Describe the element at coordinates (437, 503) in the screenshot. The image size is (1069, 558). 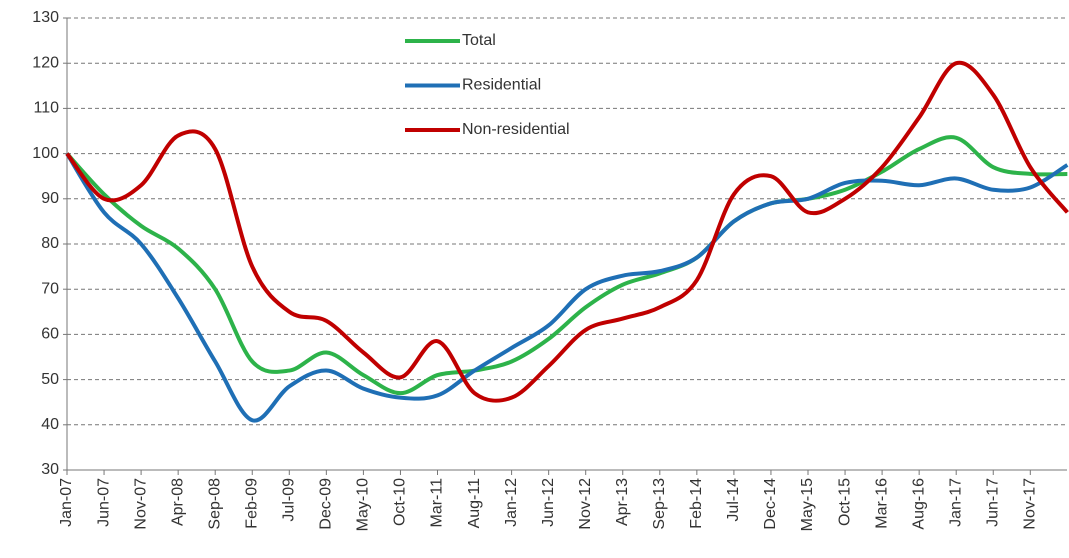
I see `x-tick-label: Mar-11` at that location.